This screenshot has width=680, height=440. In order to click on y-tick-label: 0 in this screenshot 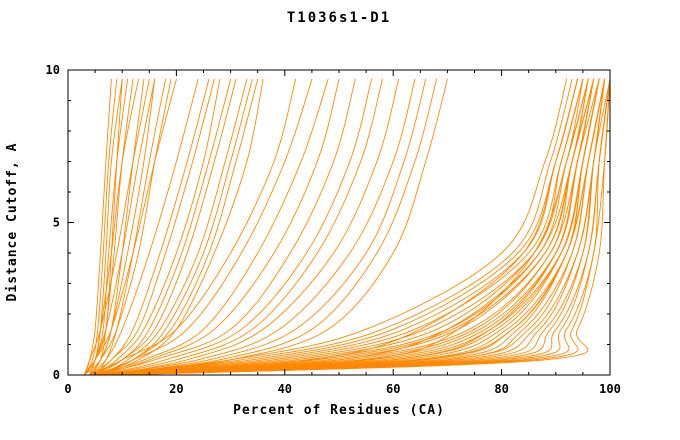, I will do `click(56, 375)`.